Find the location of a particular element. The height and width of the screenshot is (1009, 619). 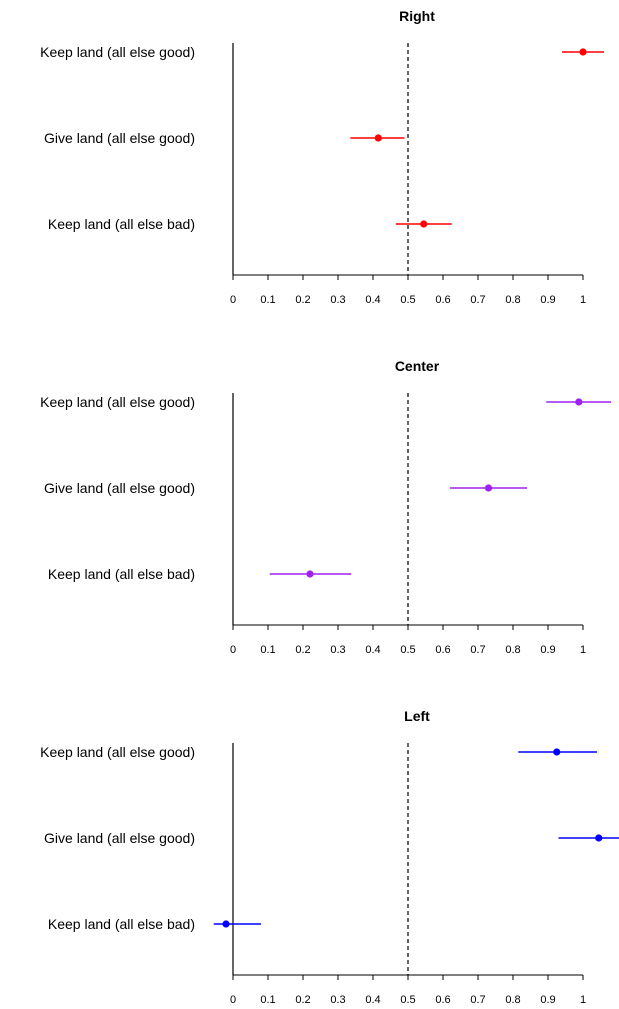

panel-title: Left is located at coordinates (417, 716).